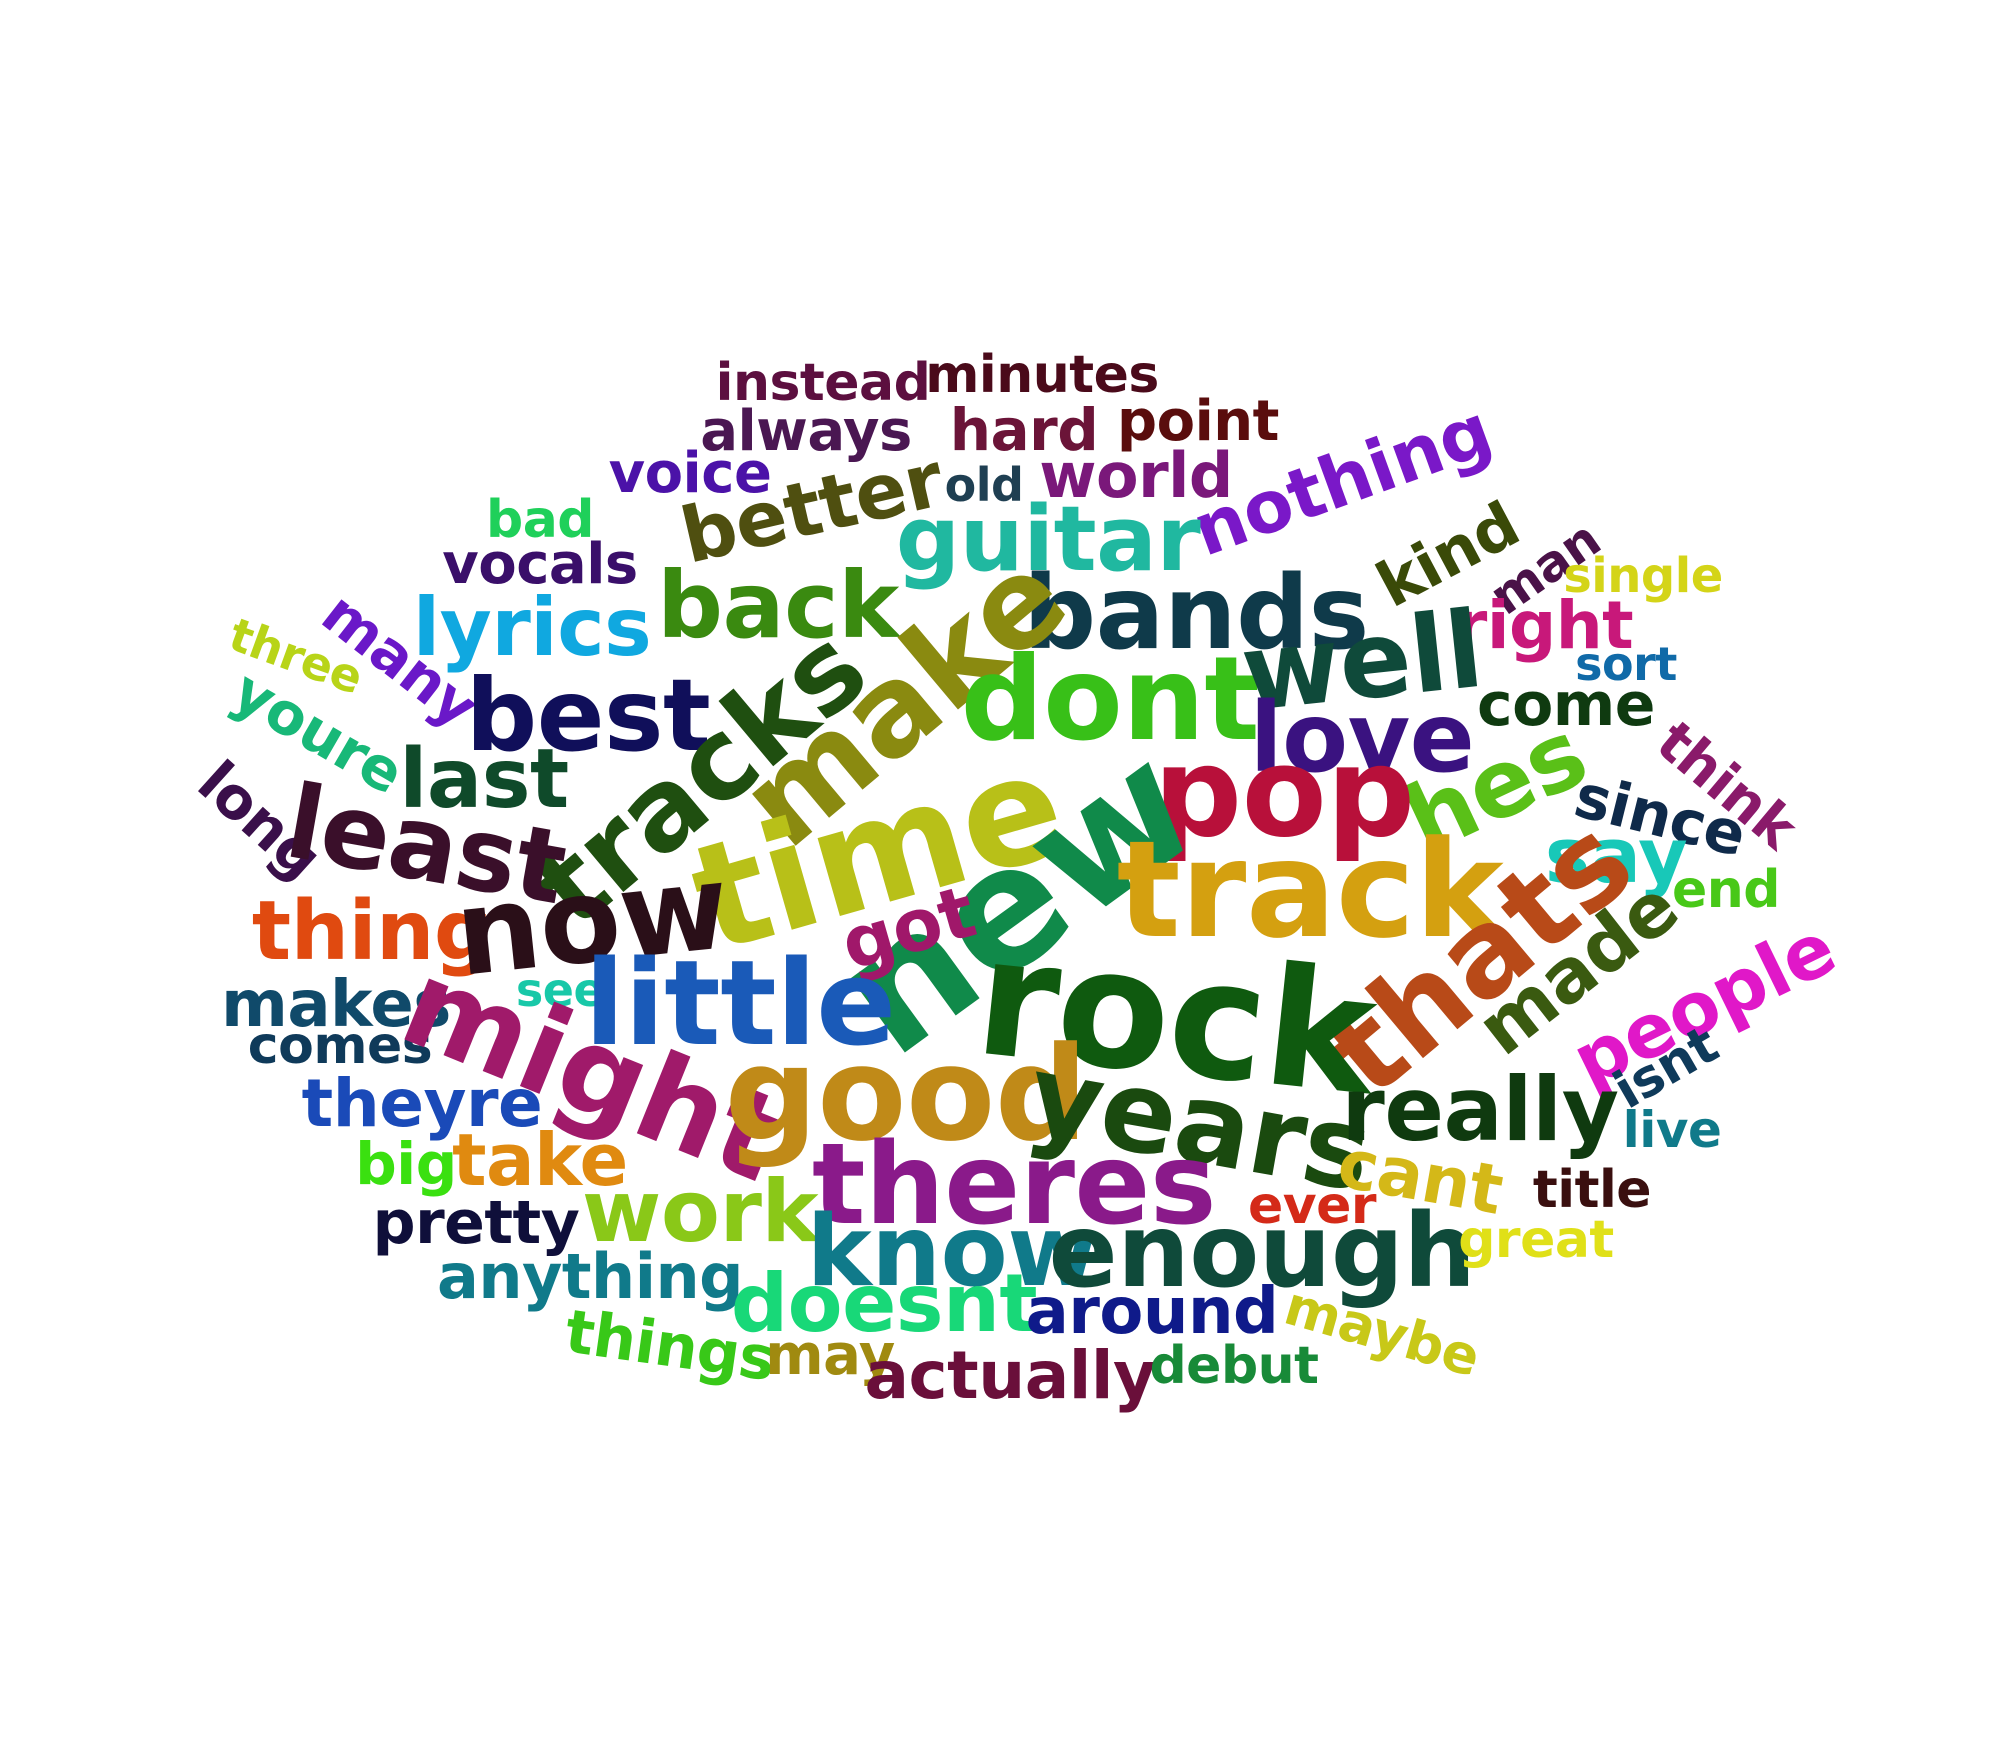 The width and height of the screenshot is (1992, 1757). Describe the element at coordinates (406, 1164) in the screenshot. I see `word-big: big` at that location.